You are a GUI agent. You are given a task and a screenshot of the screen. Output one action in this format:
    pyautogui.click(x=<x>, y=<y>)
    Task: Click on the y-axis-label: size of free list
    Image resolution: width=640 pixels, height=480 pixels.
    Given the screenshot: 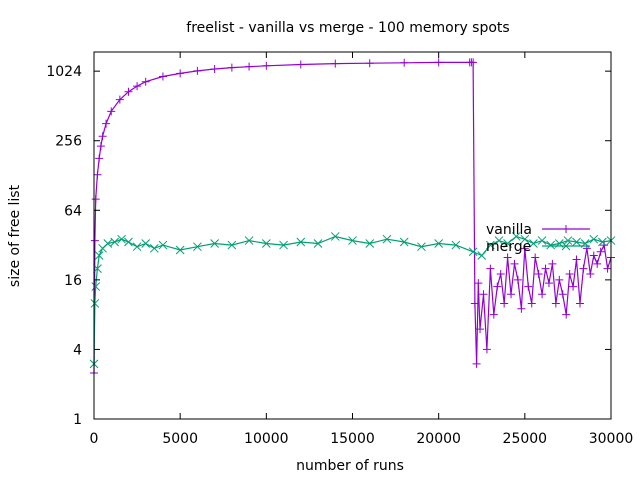 What is the action you would take?
    pyautogui.click(x=15, y=235)
    